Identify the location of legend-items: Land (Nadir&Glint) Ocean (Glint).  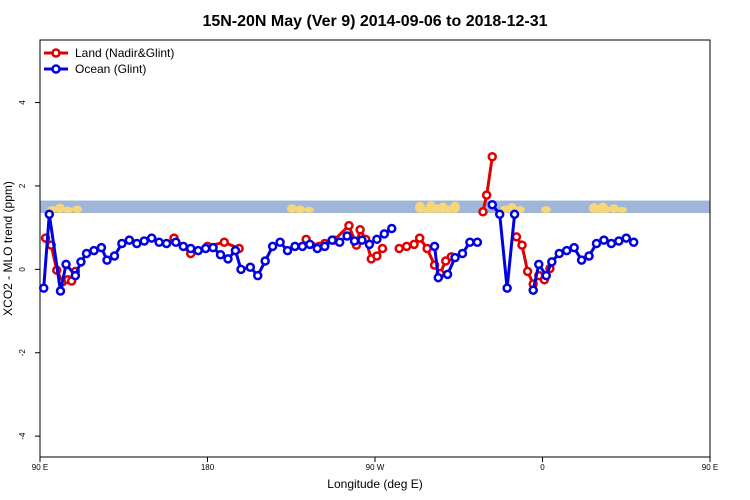
(109, 61).